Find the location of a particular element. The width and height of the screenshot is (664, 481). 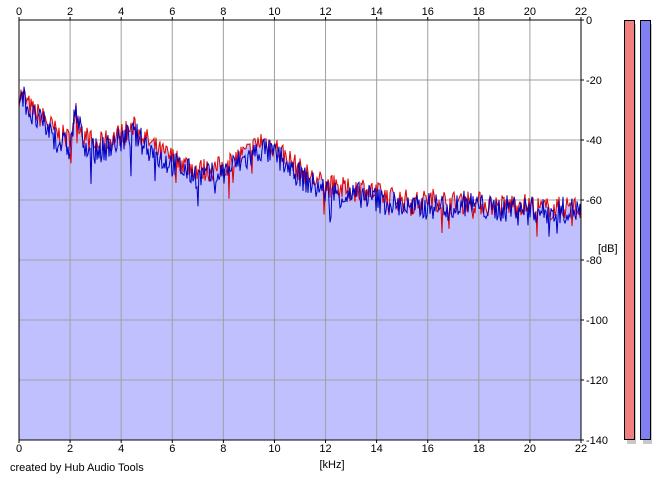

x-tick-label-top: 10 is located at coordinates (274, 12).